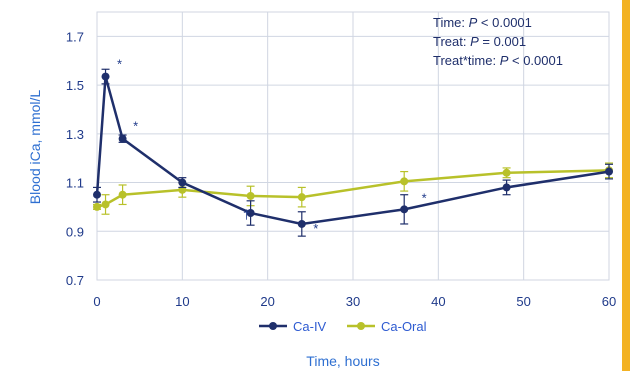  I want to click on x-tick-label: 50, so click(523, 301).